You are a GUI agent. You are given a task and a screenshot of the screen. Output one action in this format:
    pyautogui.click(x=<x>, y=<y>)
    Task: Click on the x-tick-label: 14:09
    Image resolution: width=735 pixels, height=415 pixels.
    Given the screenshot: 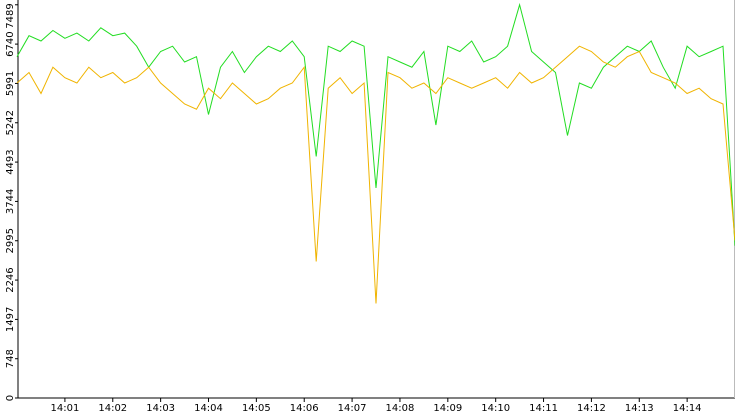 What is the action you would take?
    pyautogui.click(x=447, y=408)
    